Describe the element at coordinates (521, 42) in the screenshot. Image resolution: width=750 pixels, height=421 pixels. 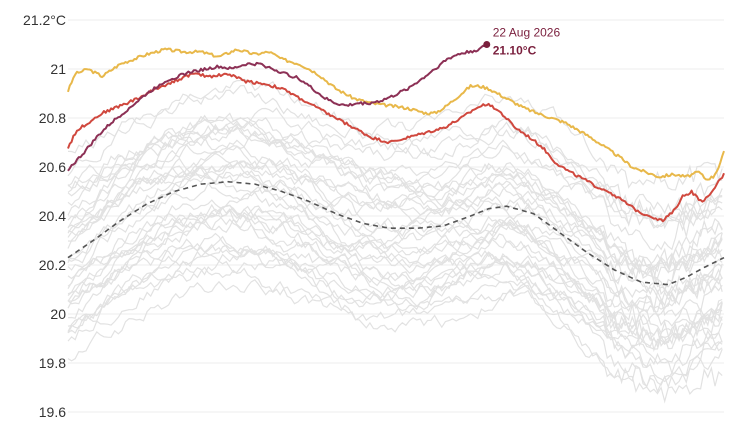
I see `latest-annotation: 22 Aug 2026 21.10°C` at that location.